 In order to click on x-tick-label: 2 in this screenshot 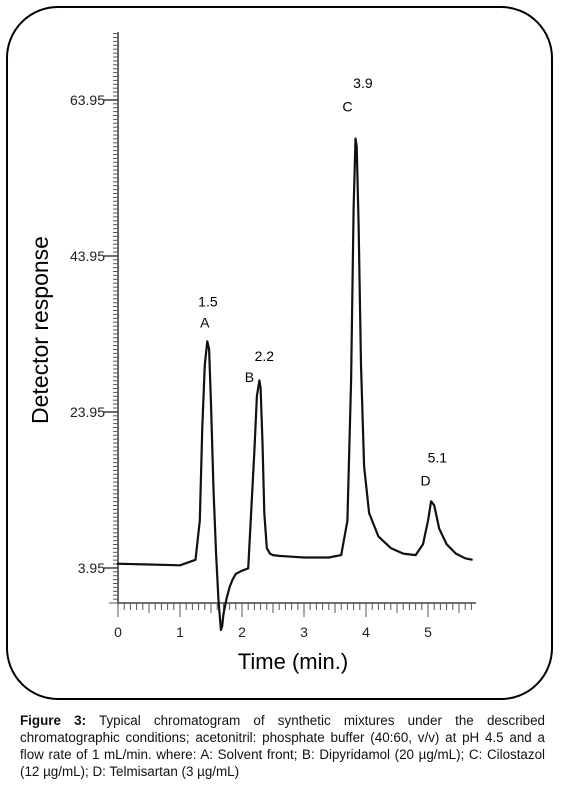, I will do `click(242, 632)`.